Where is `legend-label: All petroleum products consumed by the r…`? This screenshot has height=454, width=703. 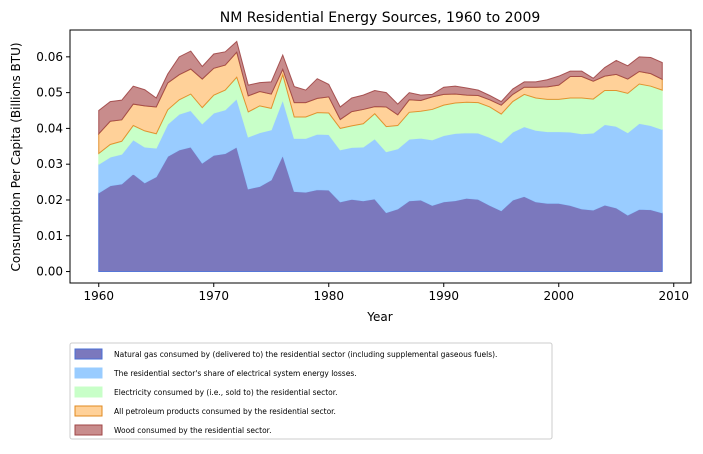 legend-label: All petroleum products consumed by the r… is located at coordinates (225, 411).